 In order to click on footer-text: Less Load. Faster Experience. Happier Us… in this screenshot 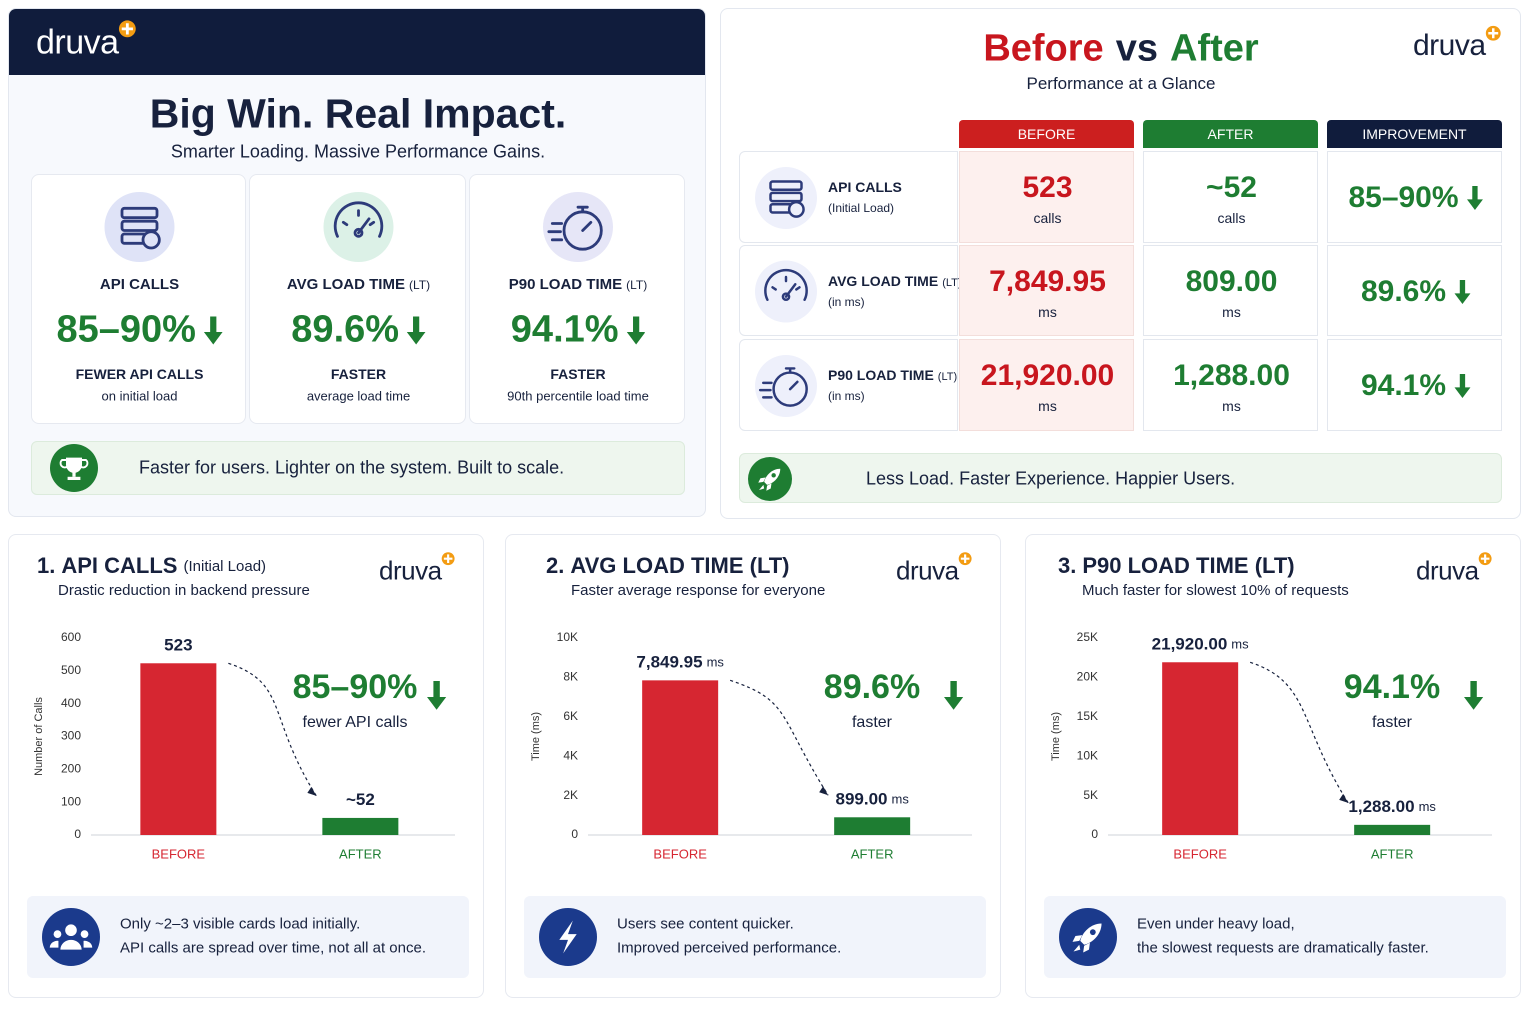, I will do `click(1051, 478)`.